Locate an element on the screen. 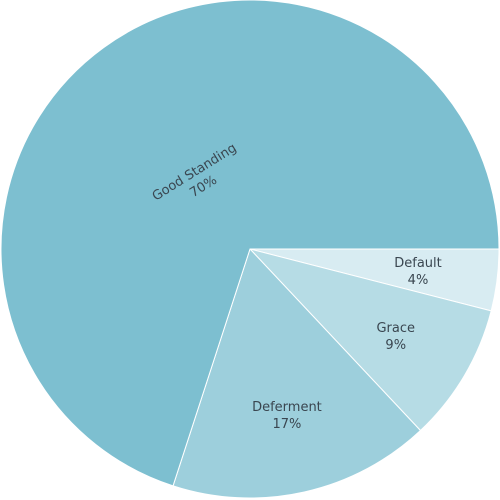 The image size is (500, 500). slice-value-label: 17% is located at coordinates (286, 424).